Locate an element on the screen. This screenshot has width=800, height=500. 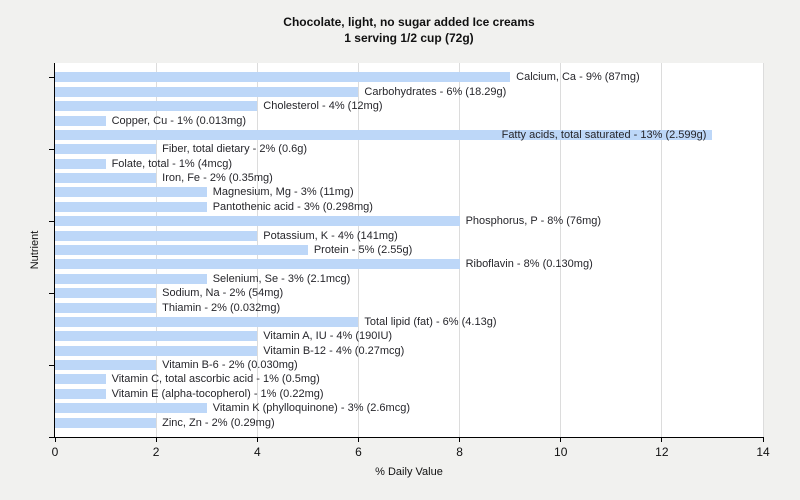
bar-selenium-se is located at coordinates (131, 278).